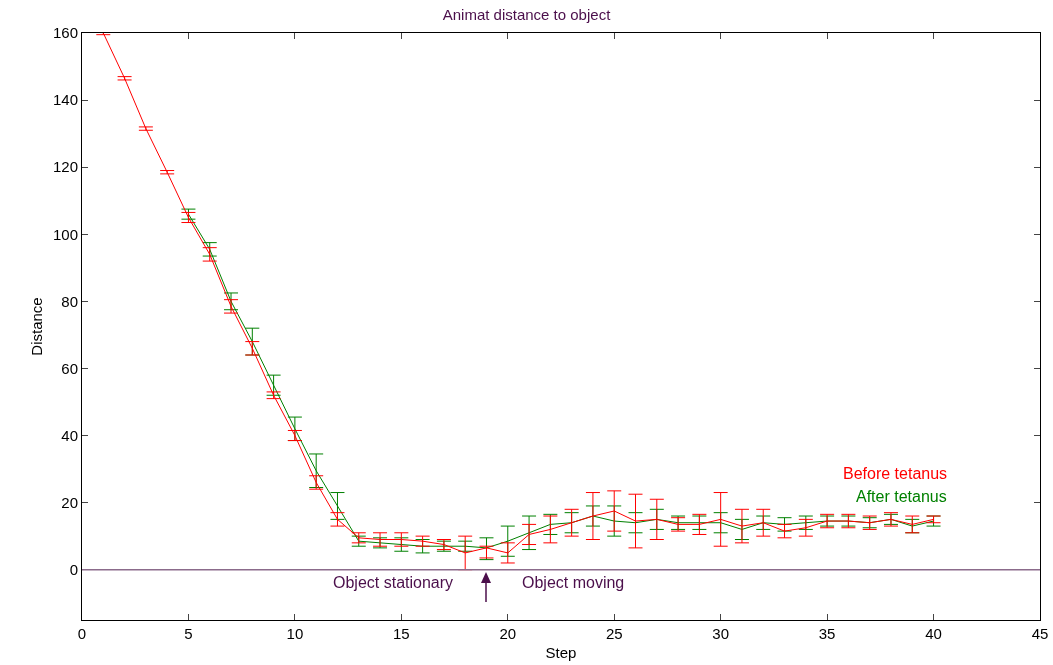  I want to click on y-axis-title: Distance, so click(37, 326).